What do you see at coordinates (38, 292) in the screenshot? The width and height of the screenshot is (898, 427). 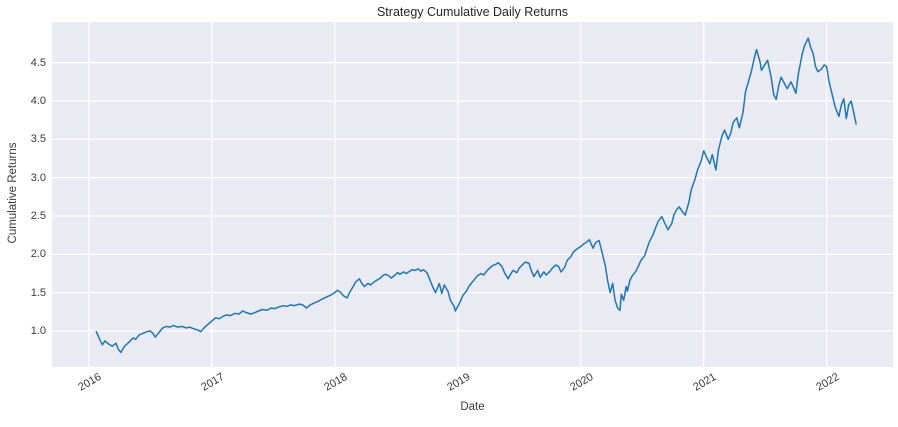 I see `y-tick-label: 1.5` at bounding box center [38, 292].